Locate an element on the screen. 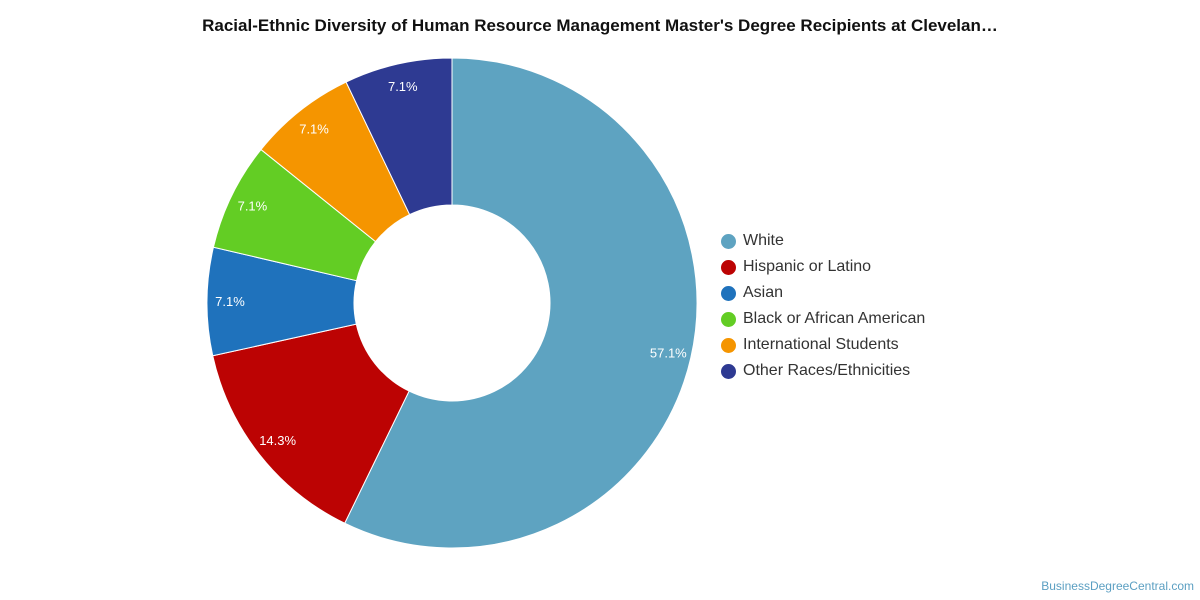 The image size is (1200, 600). source-credit: BusinessDegreeCentral.com is located at coordinates (1117, 586).